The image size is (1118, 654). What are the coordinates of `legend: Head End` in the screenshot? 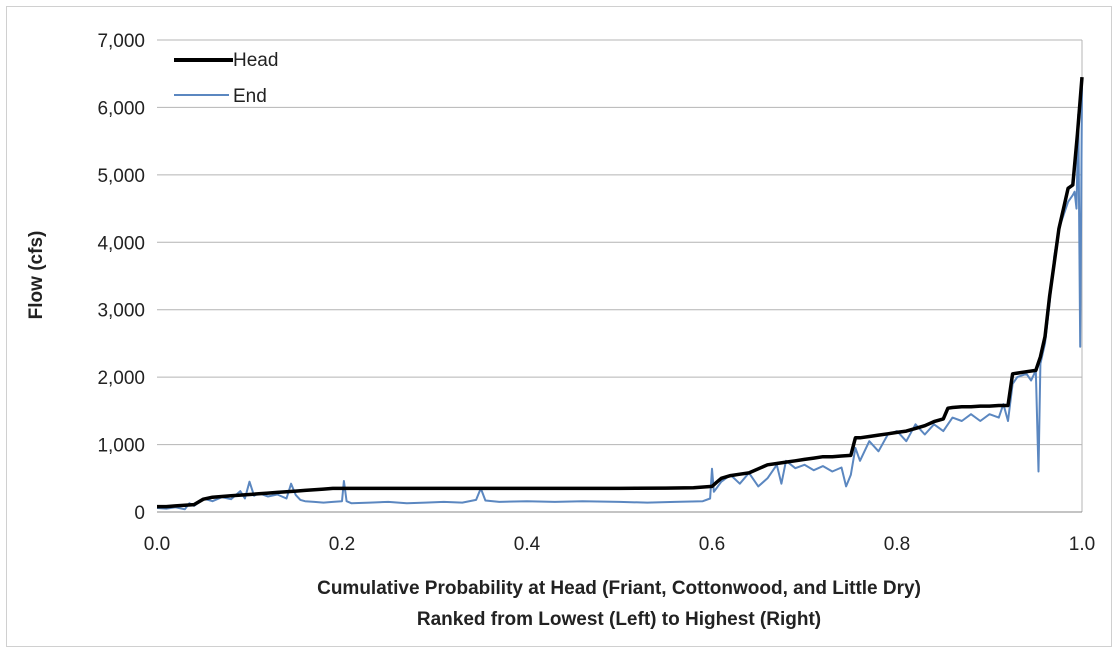 It's located at (226, 78).